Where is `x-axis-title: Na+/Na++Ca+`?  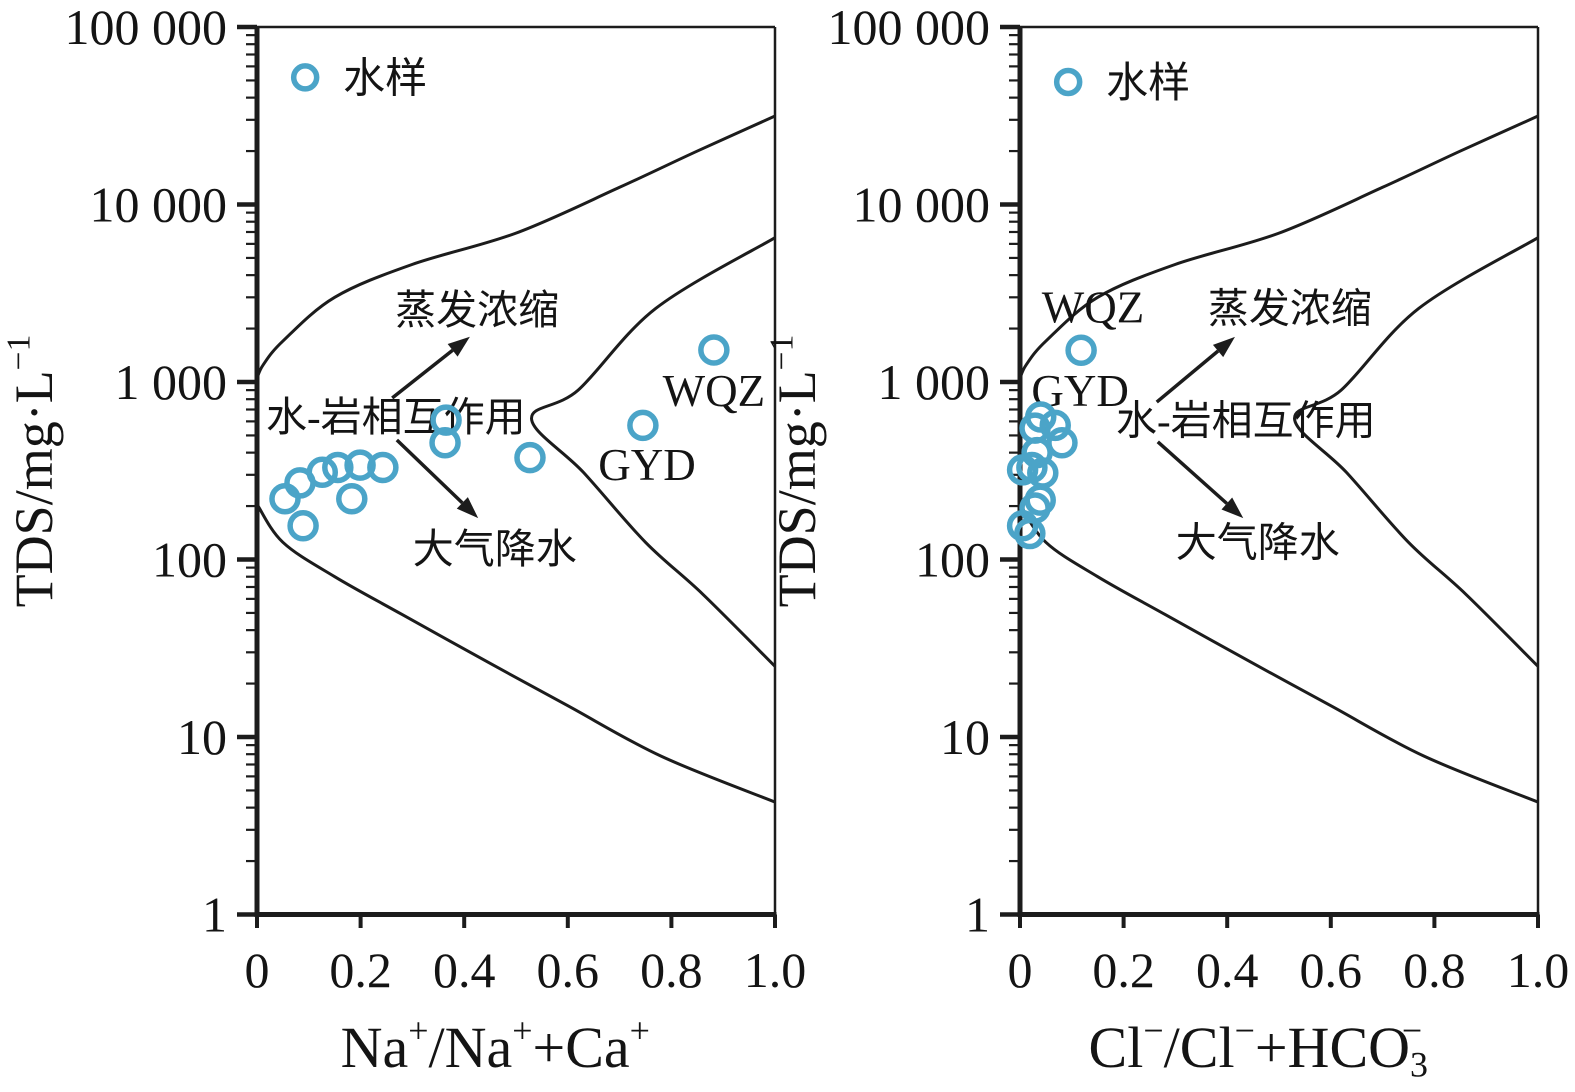 x-axis-title: Na+/Na++Ca+ is located at coordinates (495, 1045).